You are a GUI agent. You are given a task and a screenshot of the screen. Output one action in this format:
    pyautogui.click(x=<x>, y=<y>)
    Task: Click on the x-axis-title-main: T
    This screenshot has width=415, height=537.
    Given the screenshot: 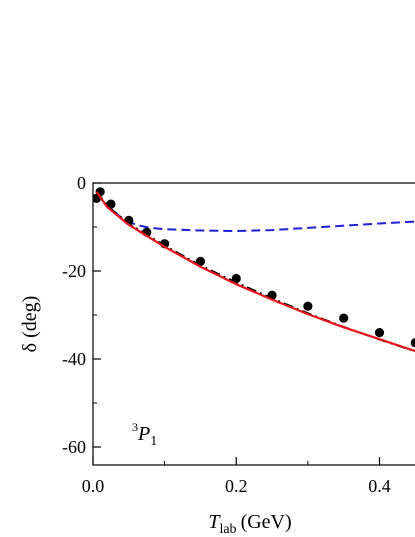 What is the action you would take?
    pyautogui.click(x=214, y=522)
    